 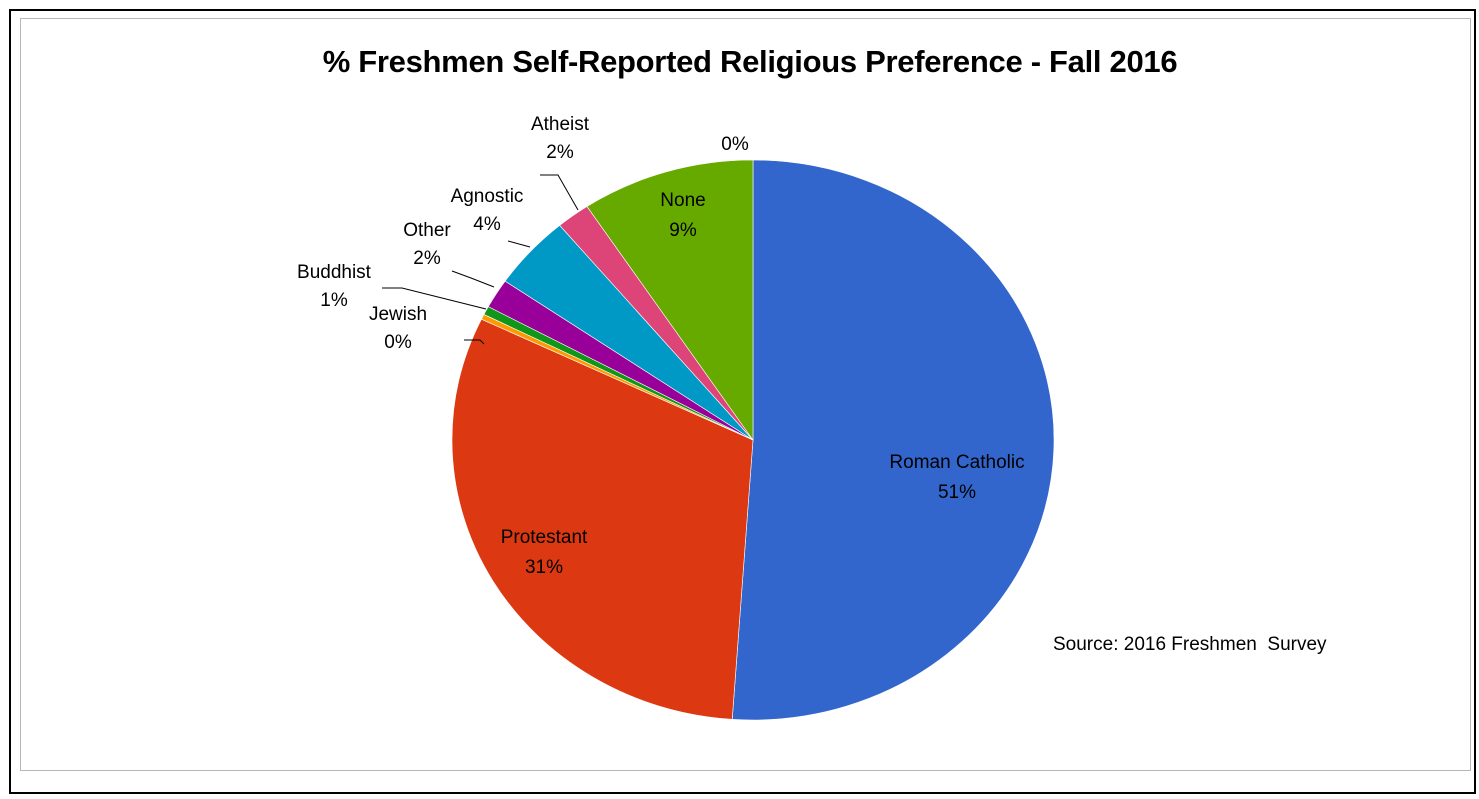 What do you see at coordinates (434, 298) in the screenshot?
I see `leader-line-buddhist` at bounding box center [434, 298].